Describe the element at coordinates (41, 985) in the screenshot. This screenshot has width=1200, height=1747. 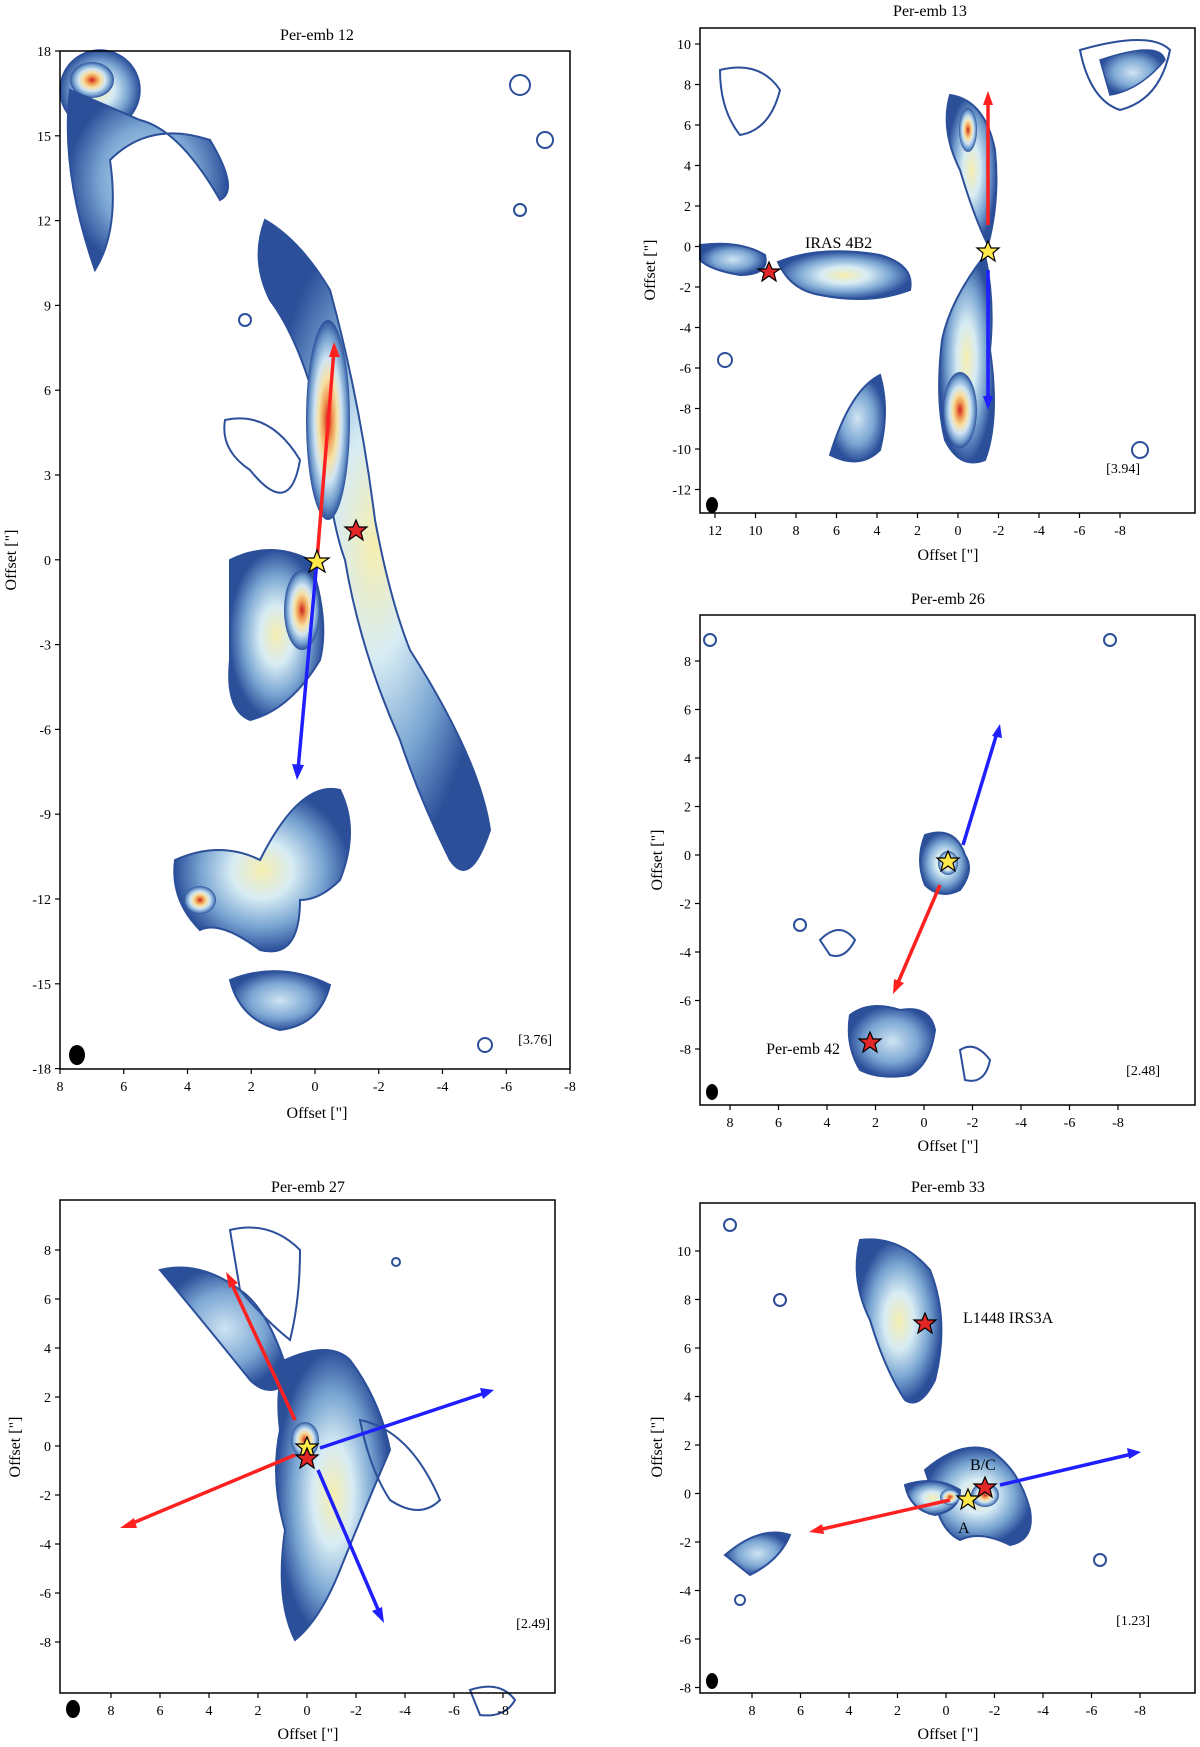
I see `y-tick-label: -15` at that location.